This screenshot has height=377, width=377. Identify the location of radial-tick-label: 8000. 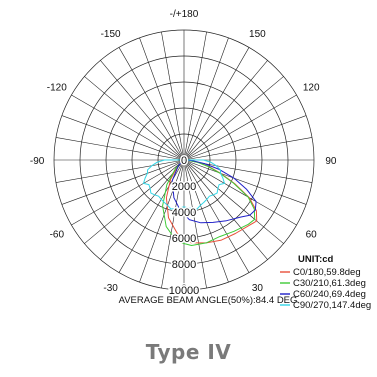
(184, 265).